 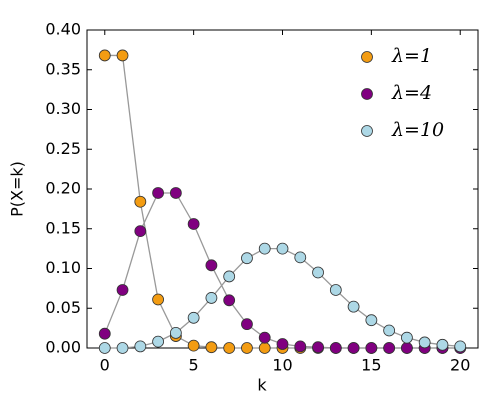 I want to click on x-tick-label: 20, so click(x=460, y=365).